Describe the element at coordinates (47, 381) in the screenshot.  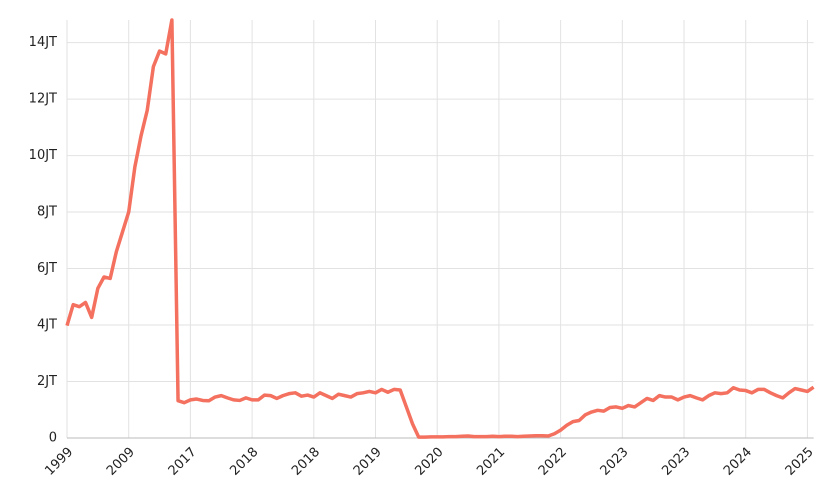
I see `y-tick-label: 2JT` at that location.